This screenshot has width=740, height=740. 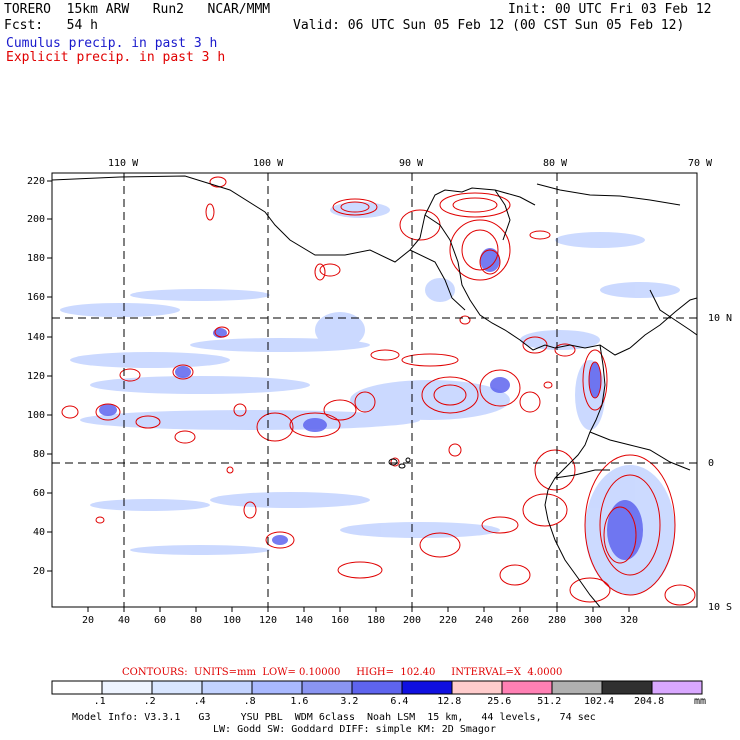 I want to click on y-tick: 60, so click(x=39, y=493).